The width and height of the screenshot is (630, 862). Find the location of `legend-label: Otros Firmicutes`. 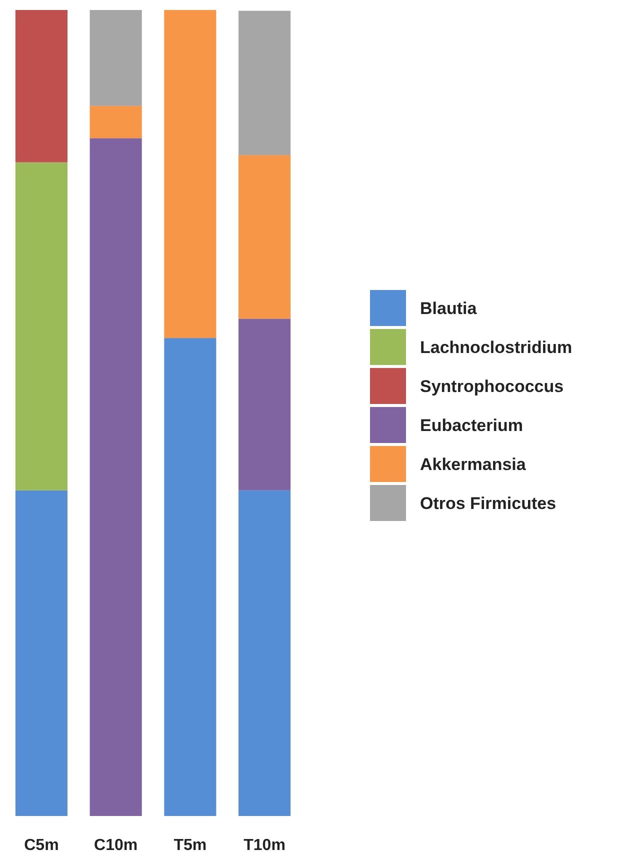

legend-label: Otros Firmicutes is located at coordinates (488, 503).